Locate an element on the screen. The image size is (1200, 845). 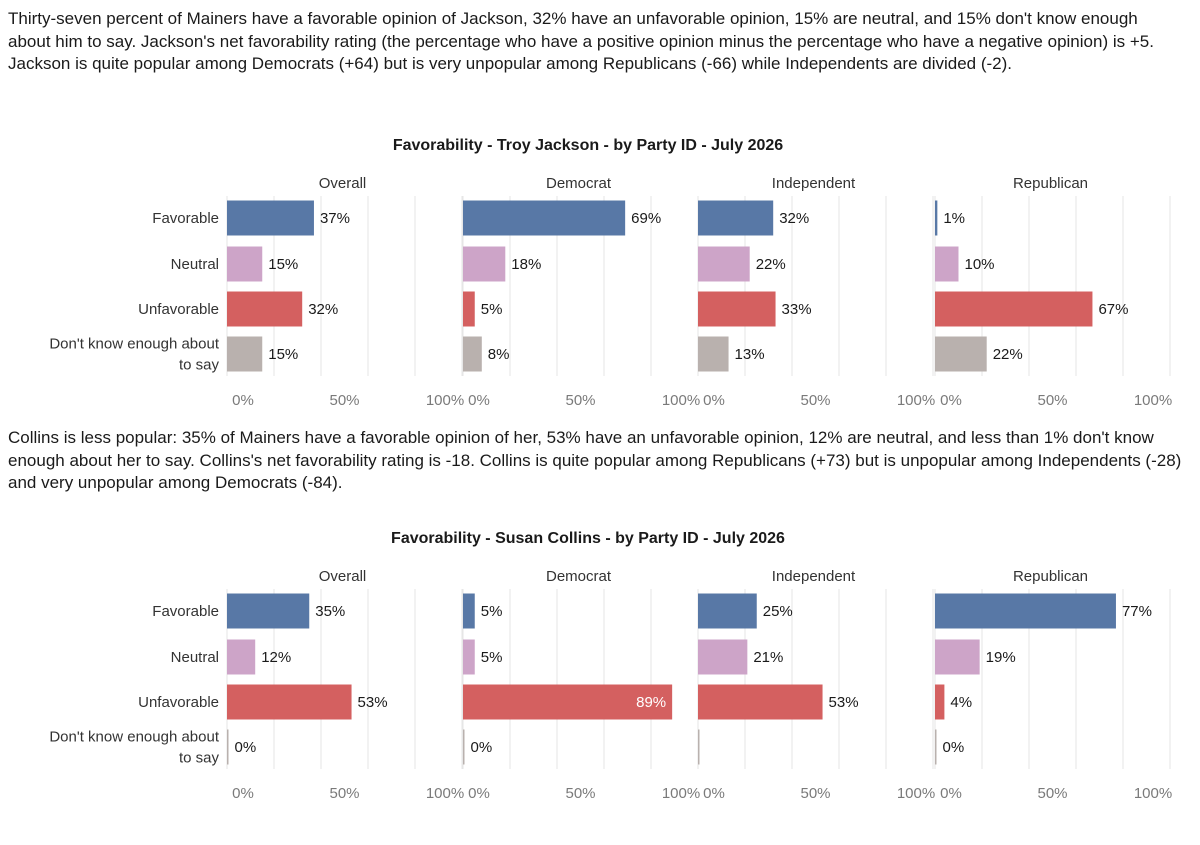
chart1-democrat-bar-favorable is located at coordinates (544, 218).